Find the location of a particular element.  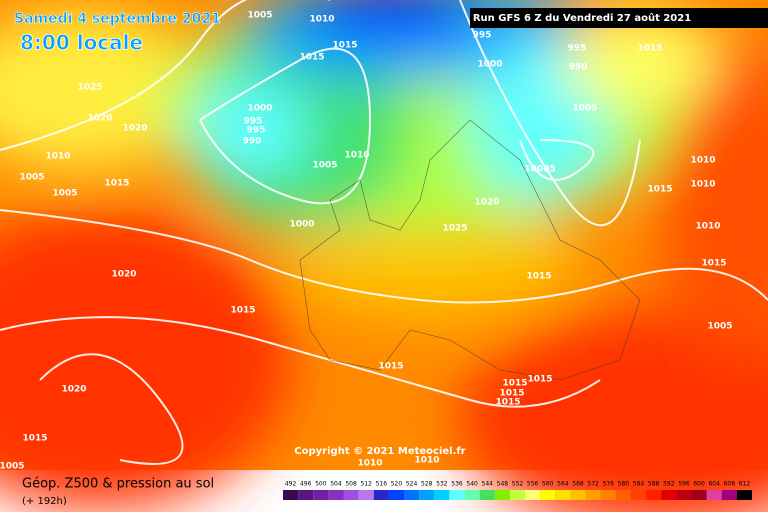

legend-tick-label: 584 is located at coordinates (639, 484).